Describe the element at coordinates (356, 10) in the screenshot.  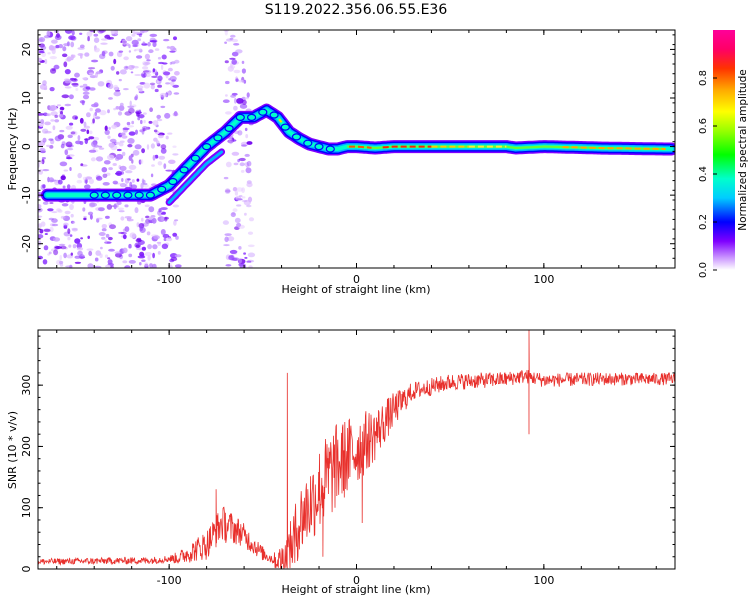
I see `figure-title: S119.2022.356.06.55.E36` at that location.